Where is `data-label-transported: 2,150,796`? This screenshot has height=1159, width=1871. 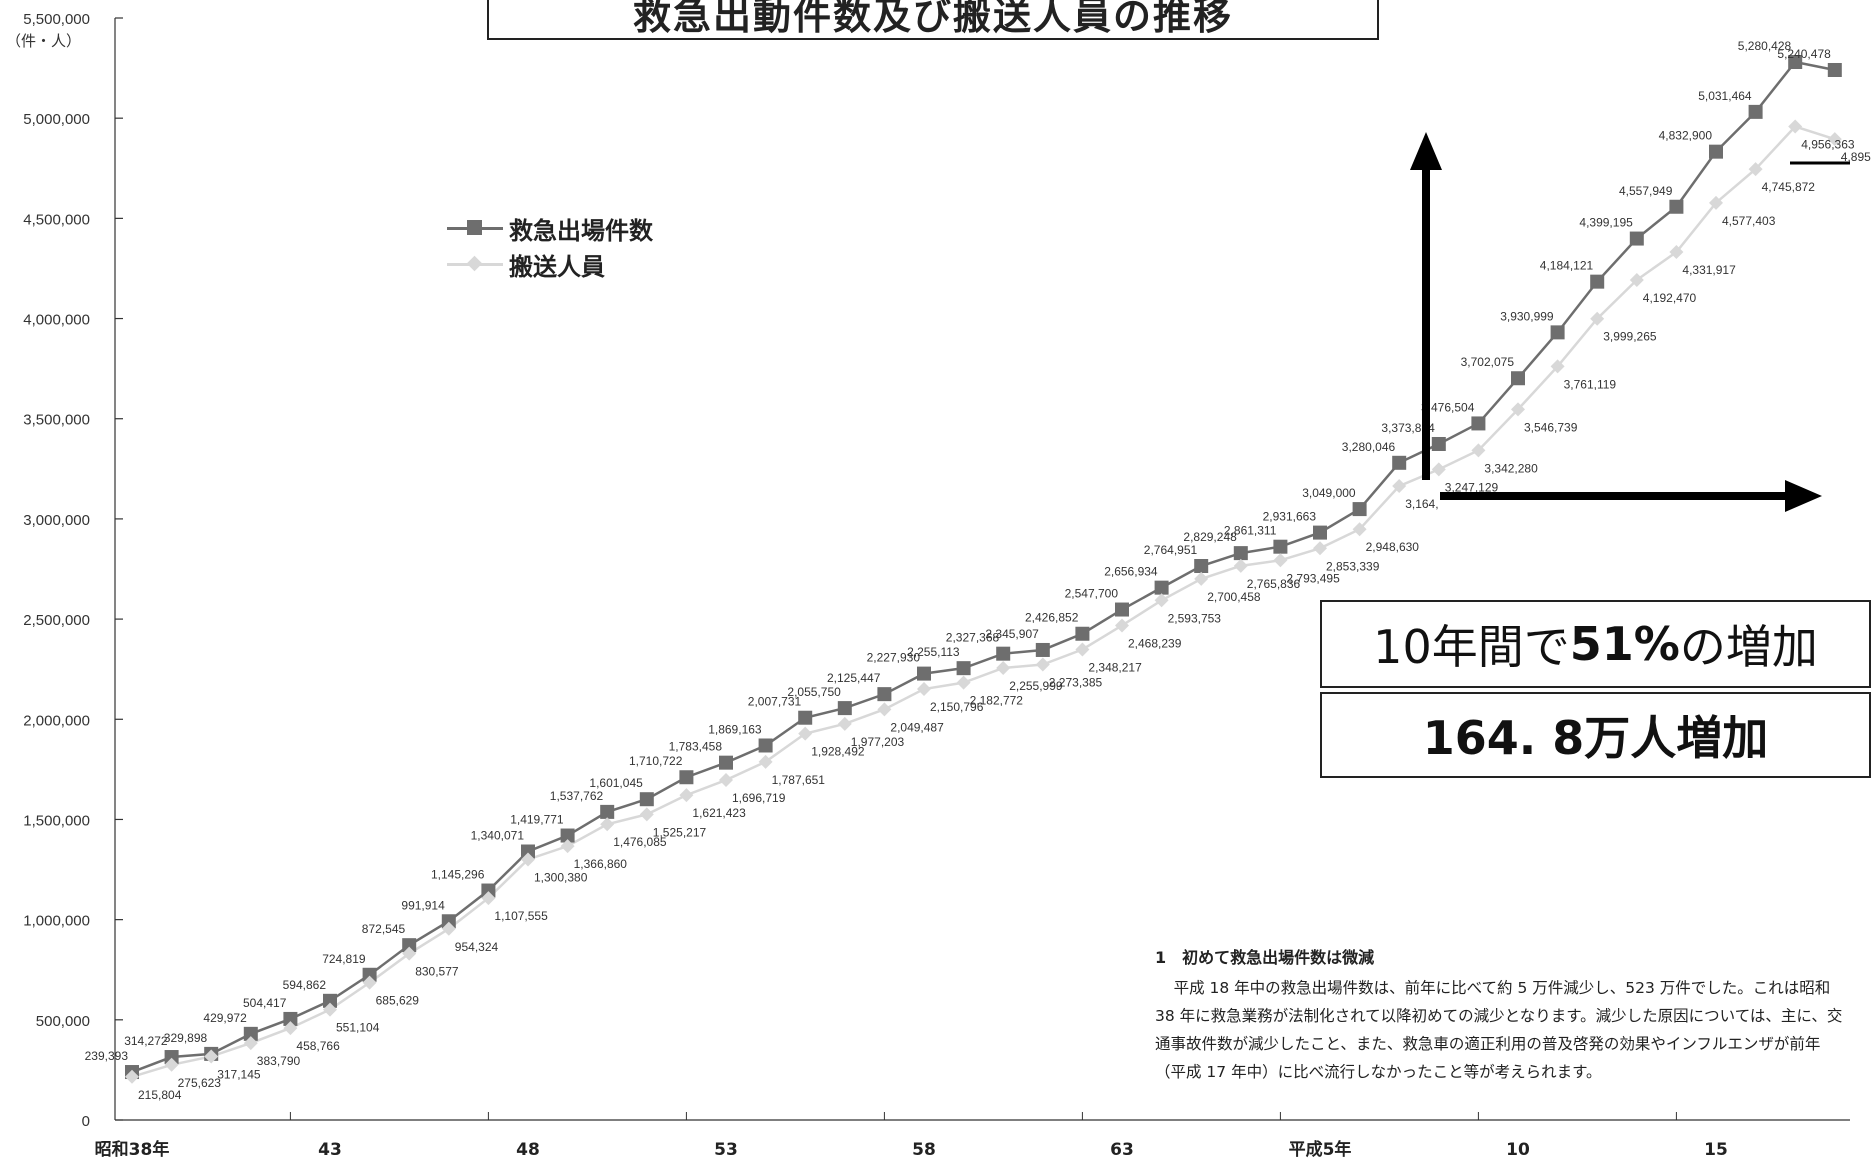
data-label-transported: 2,150,796 is located at coordinates (957, 707).